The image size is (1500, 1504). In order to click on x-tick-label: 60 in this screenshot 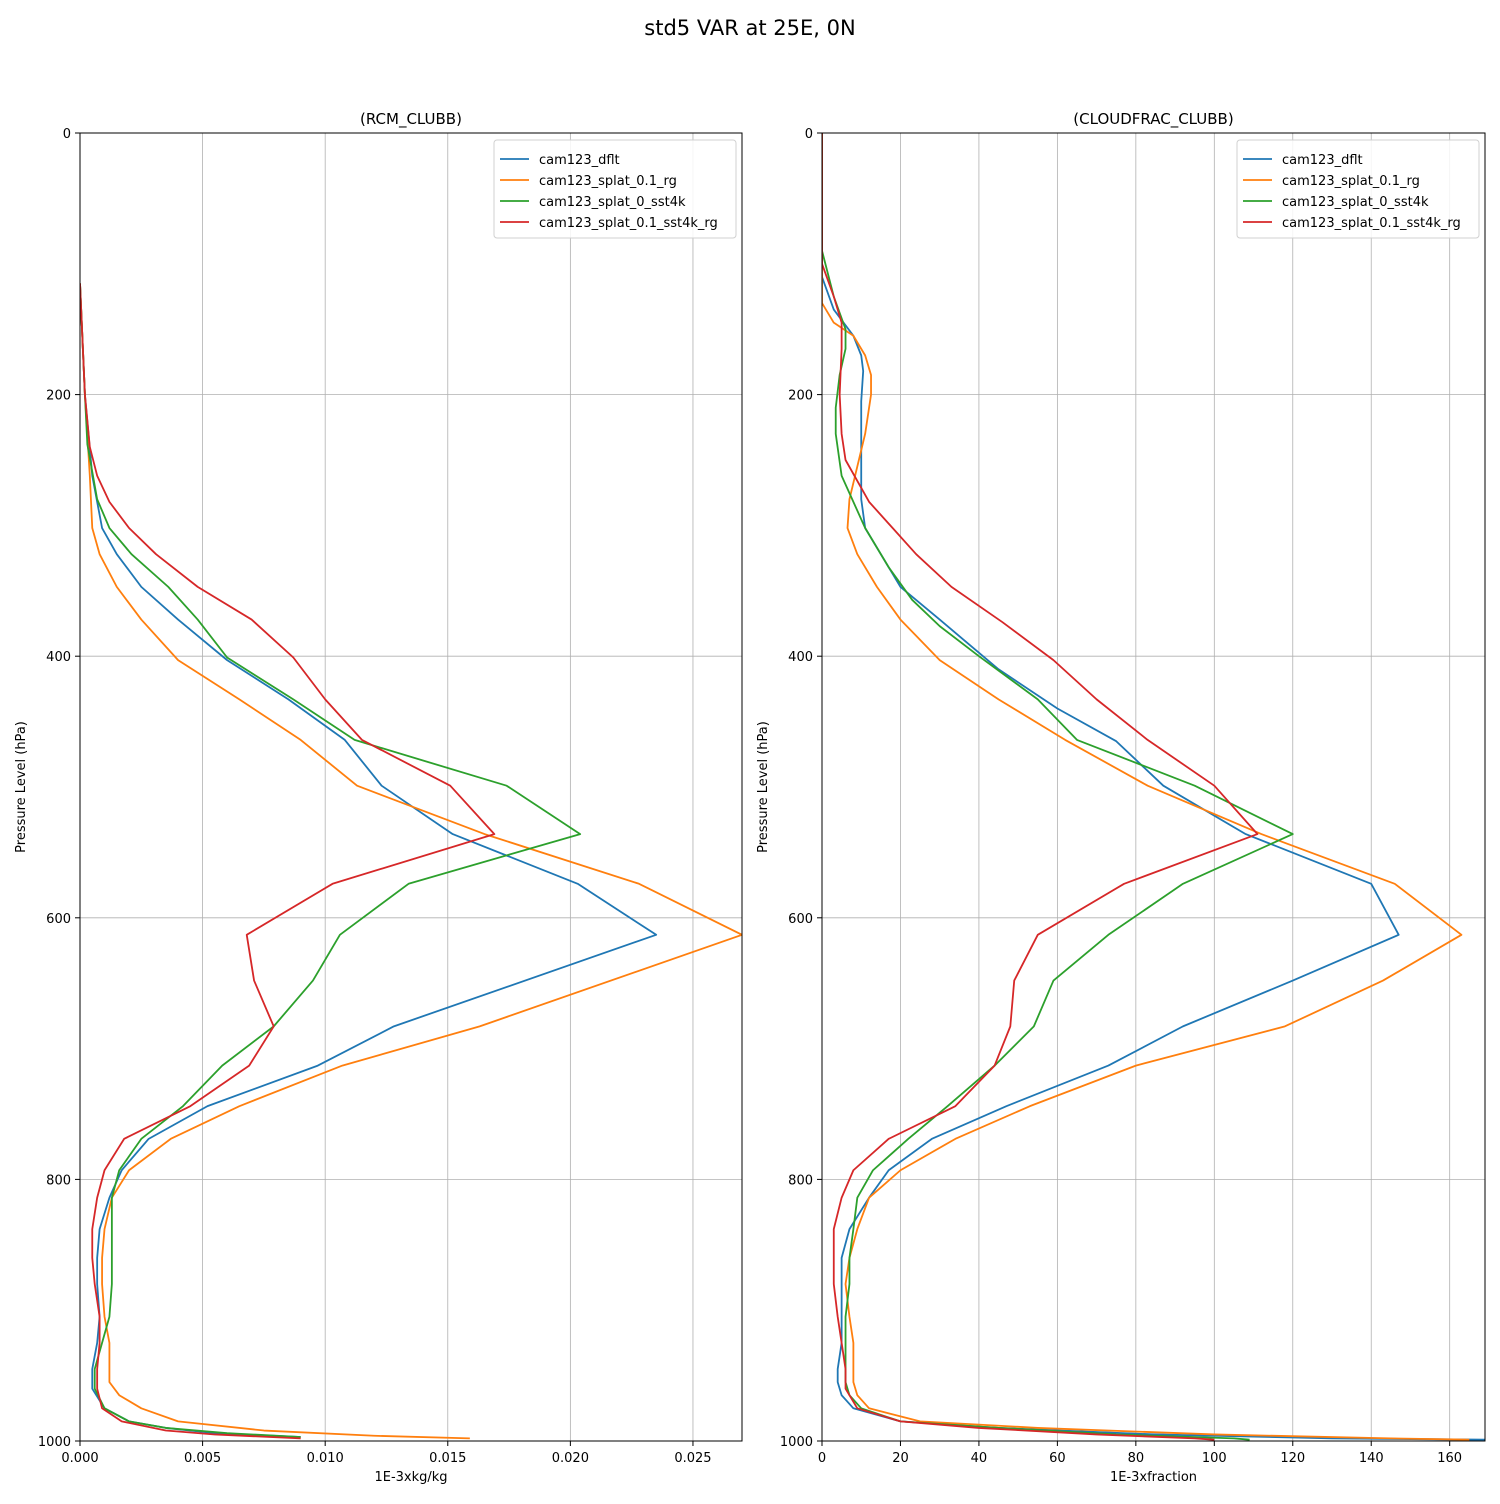, I will do `click(1057, 1458)`.